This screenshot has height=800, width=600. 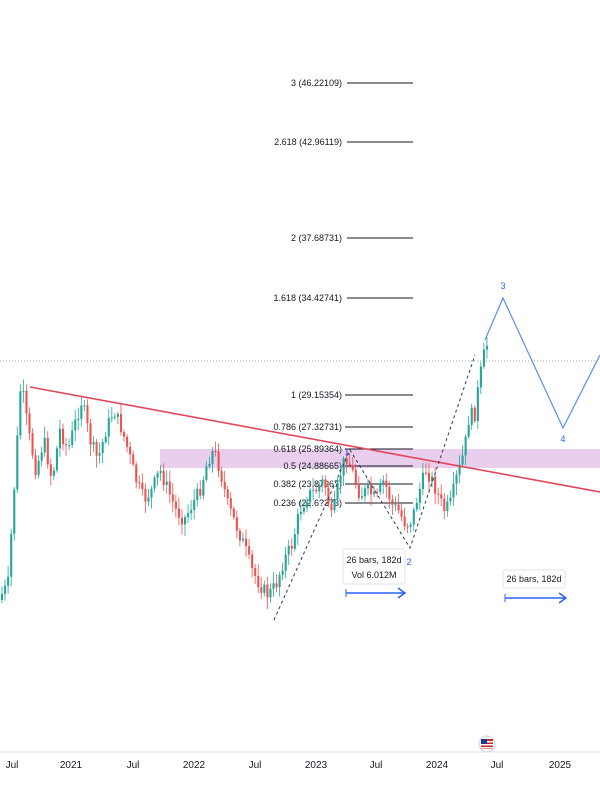 What do you see at coordinates (312, 466) in the screenshot?
I see `fib-label-0-5: 0.5 (24.88665)` at bounding box center [312, 466].